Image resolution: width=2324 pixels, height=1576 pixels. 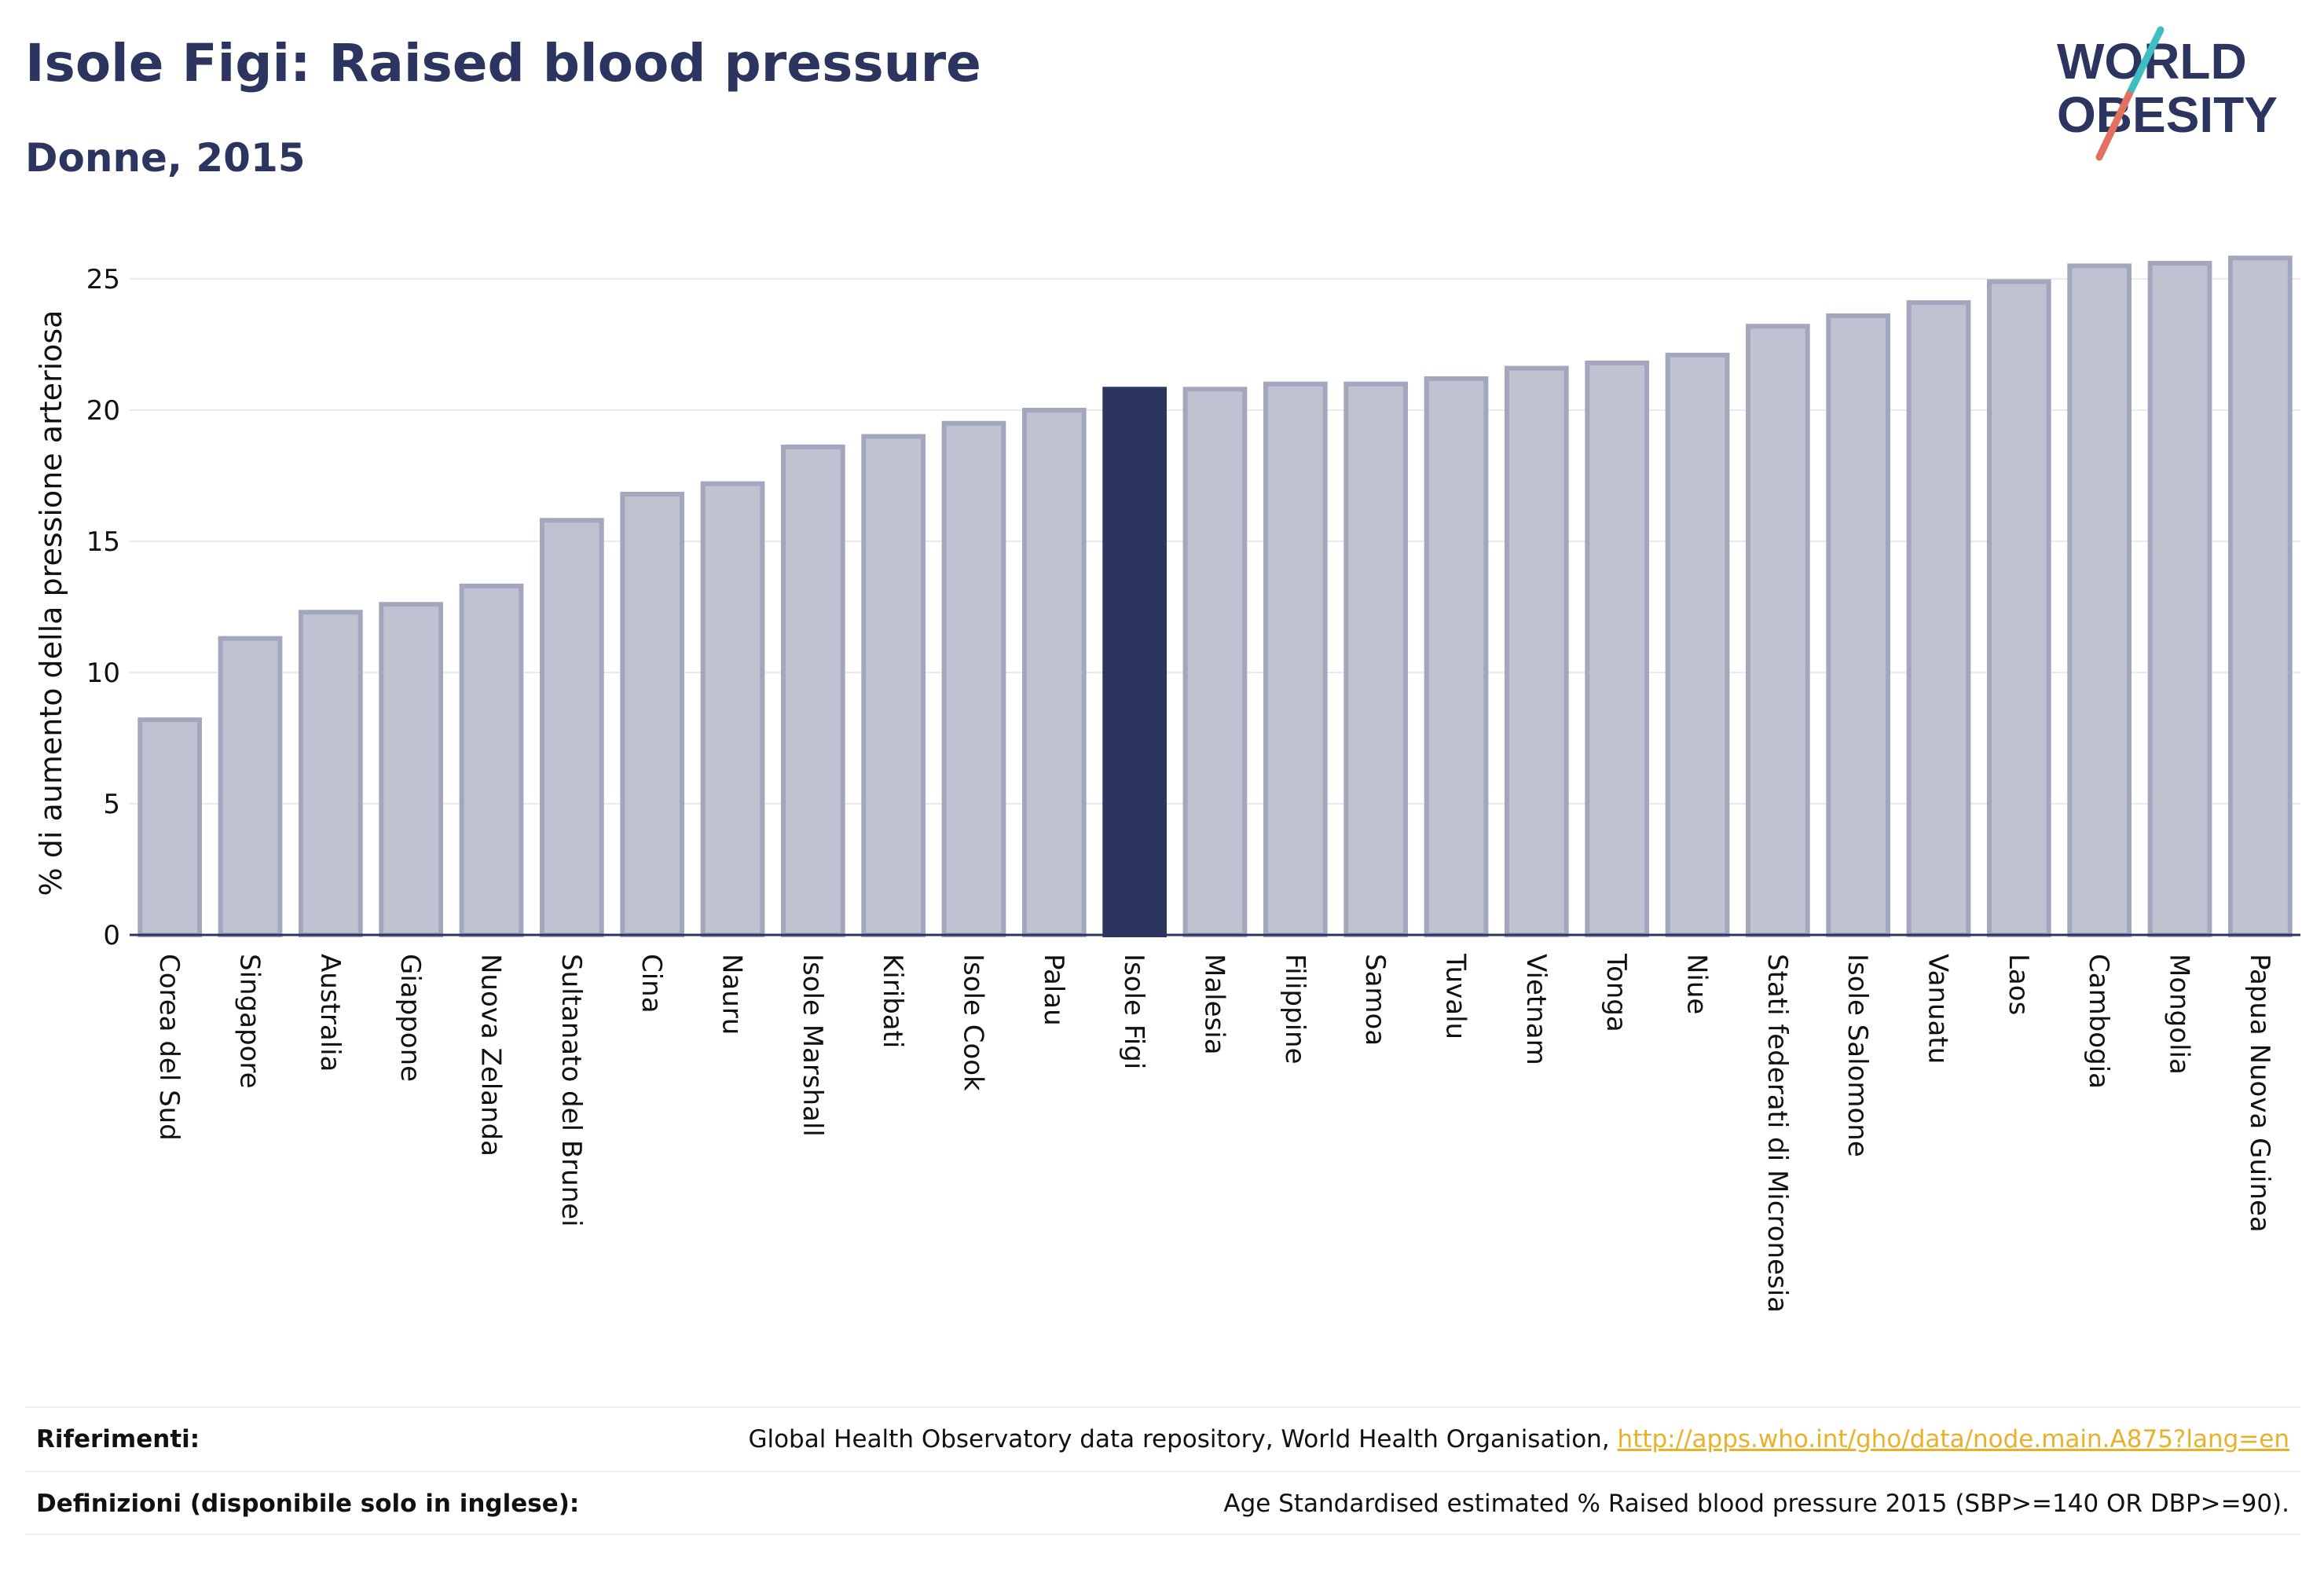 What do you see at coordinates (973, 678) in the screenshot?
I see `bar-isole-cook` at bounding box center [973, 678].